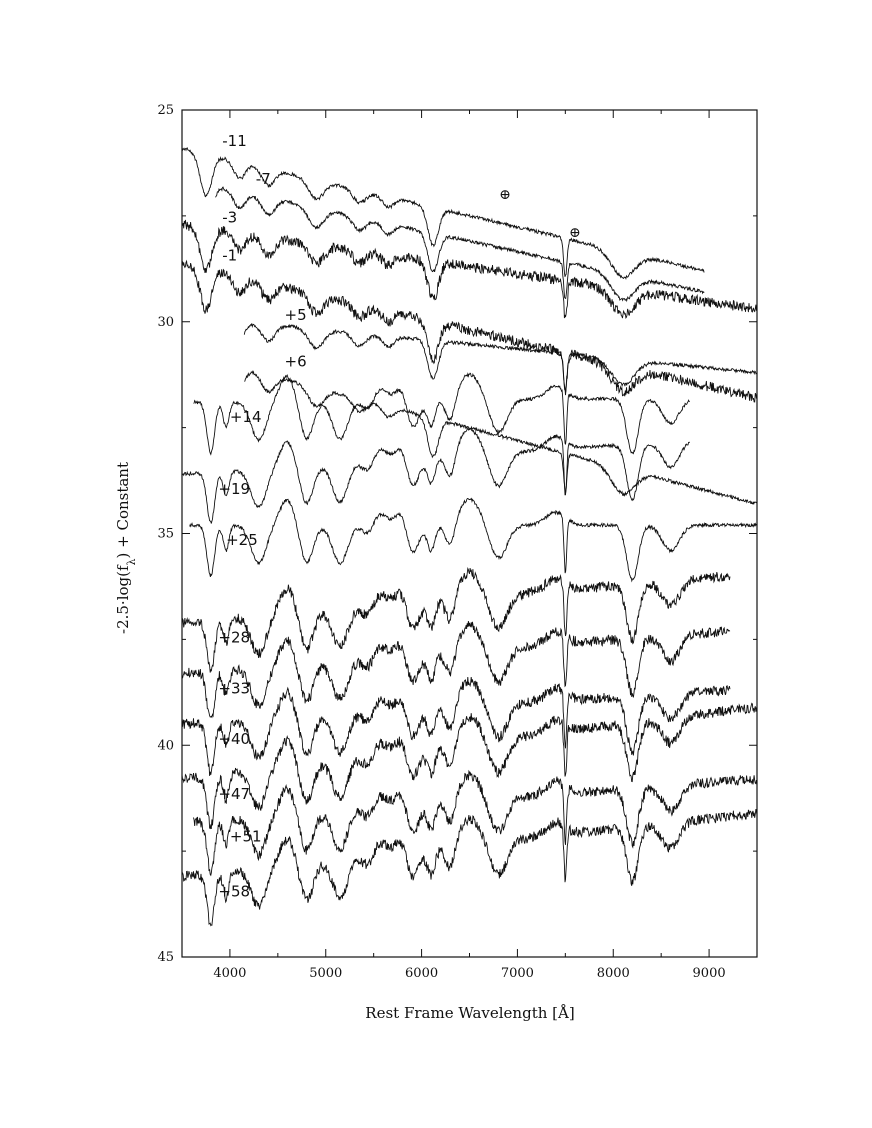 The image size is (872, 1128). I want to click on x-axis-title: Rest Frame Wavelength [Å], so click(469, 1013).